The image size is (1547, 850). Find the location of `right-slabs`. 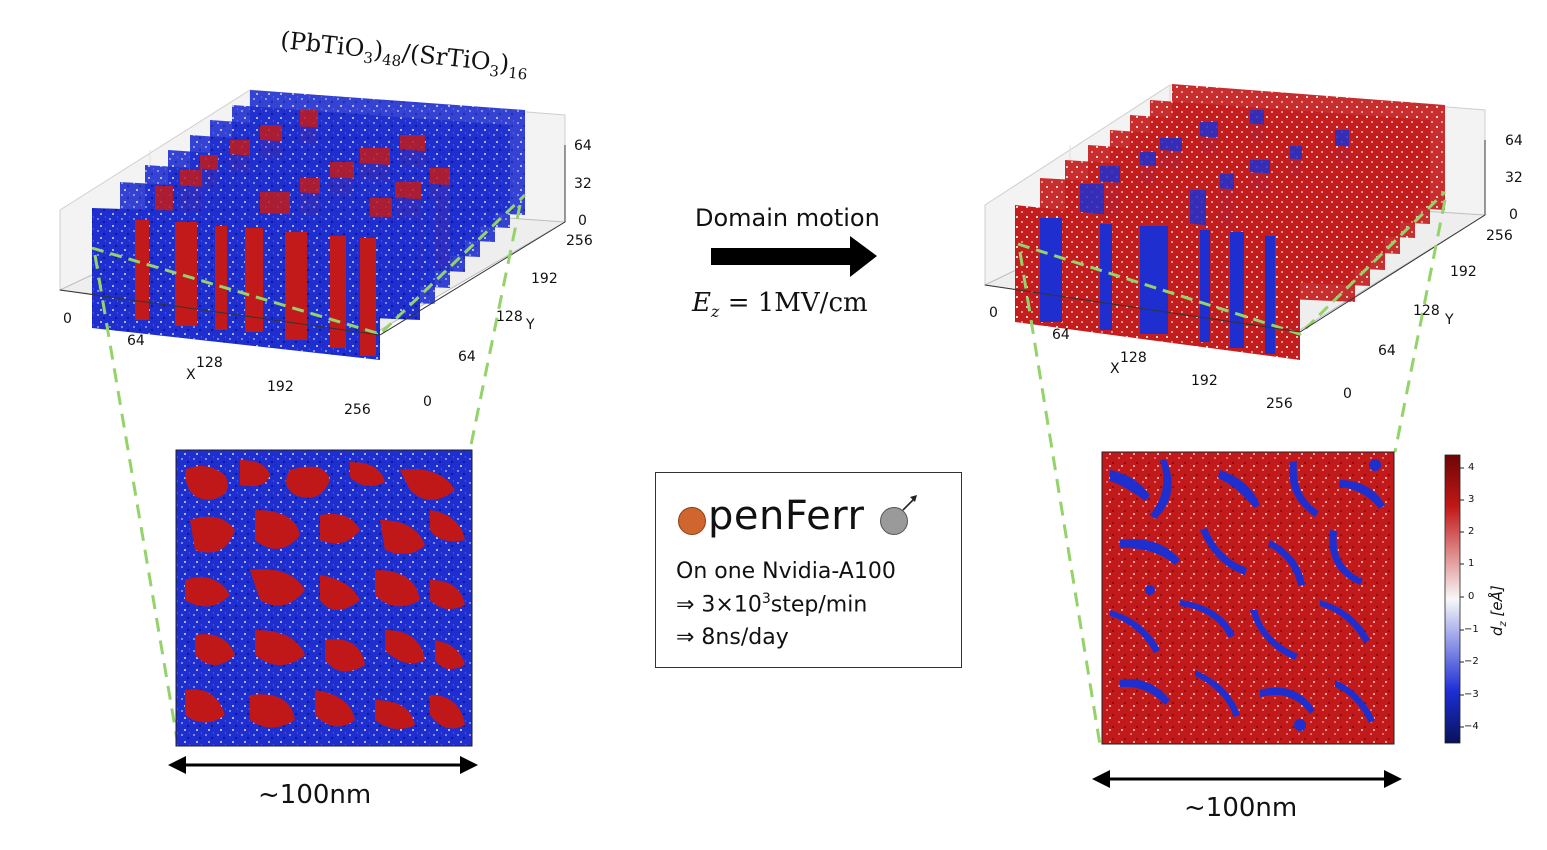

right-slabs is located at coordinates (1230, 222).